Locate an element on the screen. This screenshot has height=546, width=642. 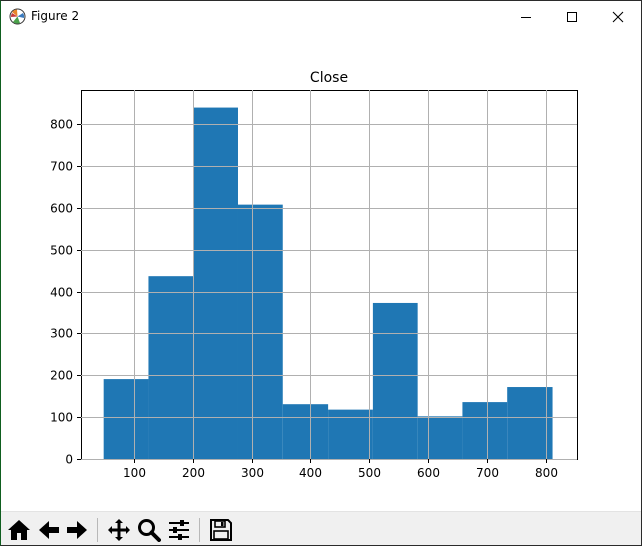
x-tick-label: 600 is located at coordinates (428, 473).